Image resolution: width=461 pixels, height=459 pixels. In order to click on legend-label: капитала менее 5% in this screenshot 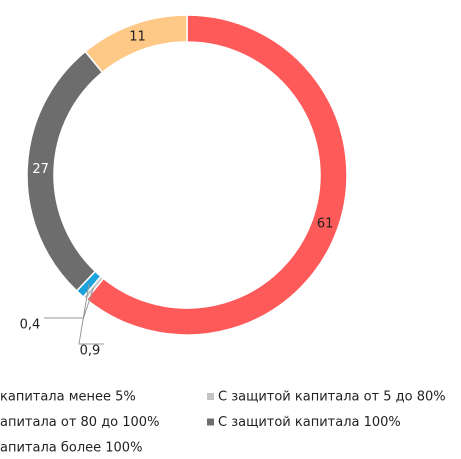, I will do `click(68, 397)`.